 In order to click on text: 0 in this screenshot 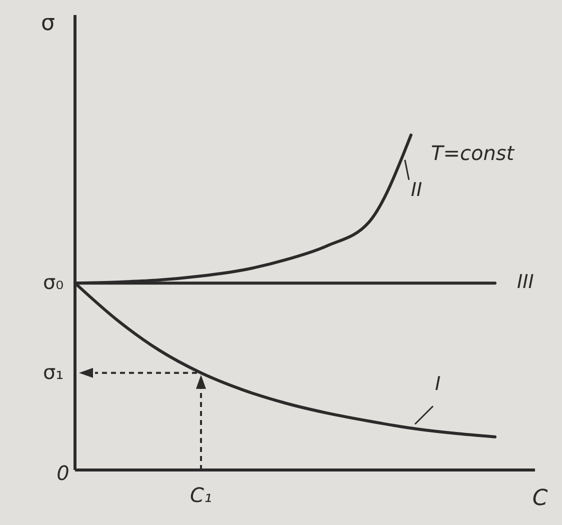, I will do `click(63, 473)`.